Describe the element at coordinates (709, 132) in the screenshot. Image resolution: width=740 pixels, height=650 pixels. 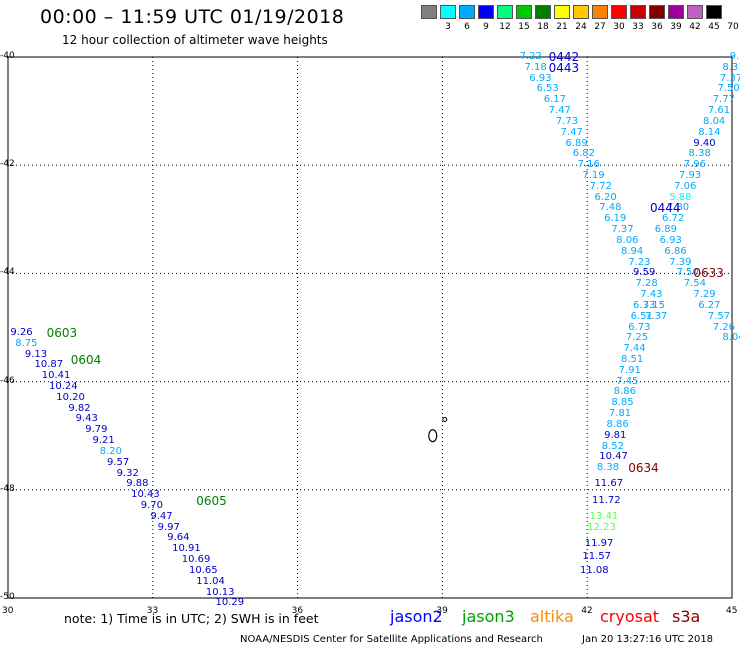
I see `wave-height-label: 8.14` at that location.